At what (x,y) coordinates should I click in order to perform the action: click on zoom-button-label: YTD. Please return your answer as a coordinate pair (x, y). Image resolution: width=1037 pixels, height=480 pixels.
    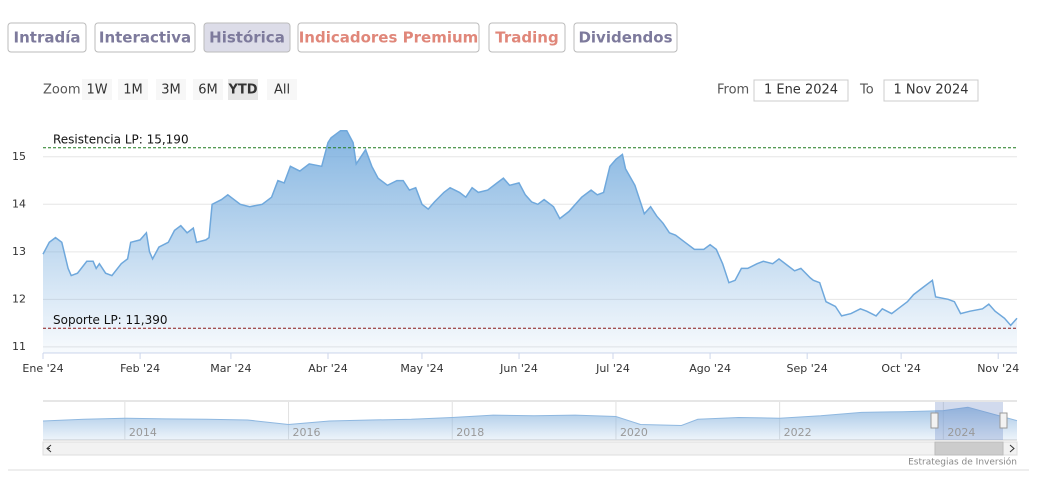
    Looking at the image, I should click on (242, 90).